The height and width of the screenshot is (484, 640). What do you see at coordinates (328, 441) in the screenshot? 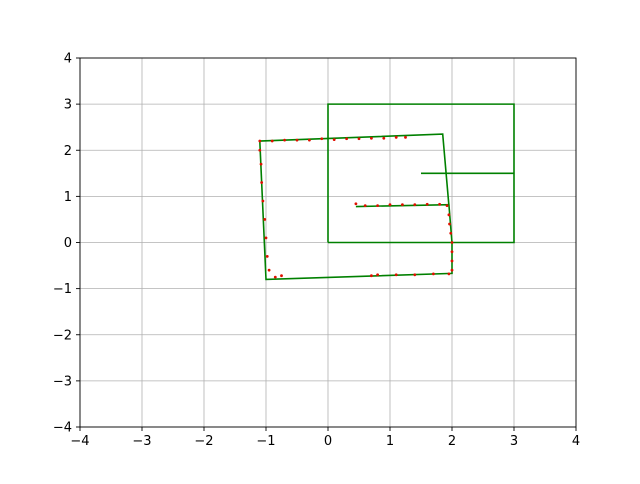
I see `x-tick-label: 0` at bounding box center [328, 441].